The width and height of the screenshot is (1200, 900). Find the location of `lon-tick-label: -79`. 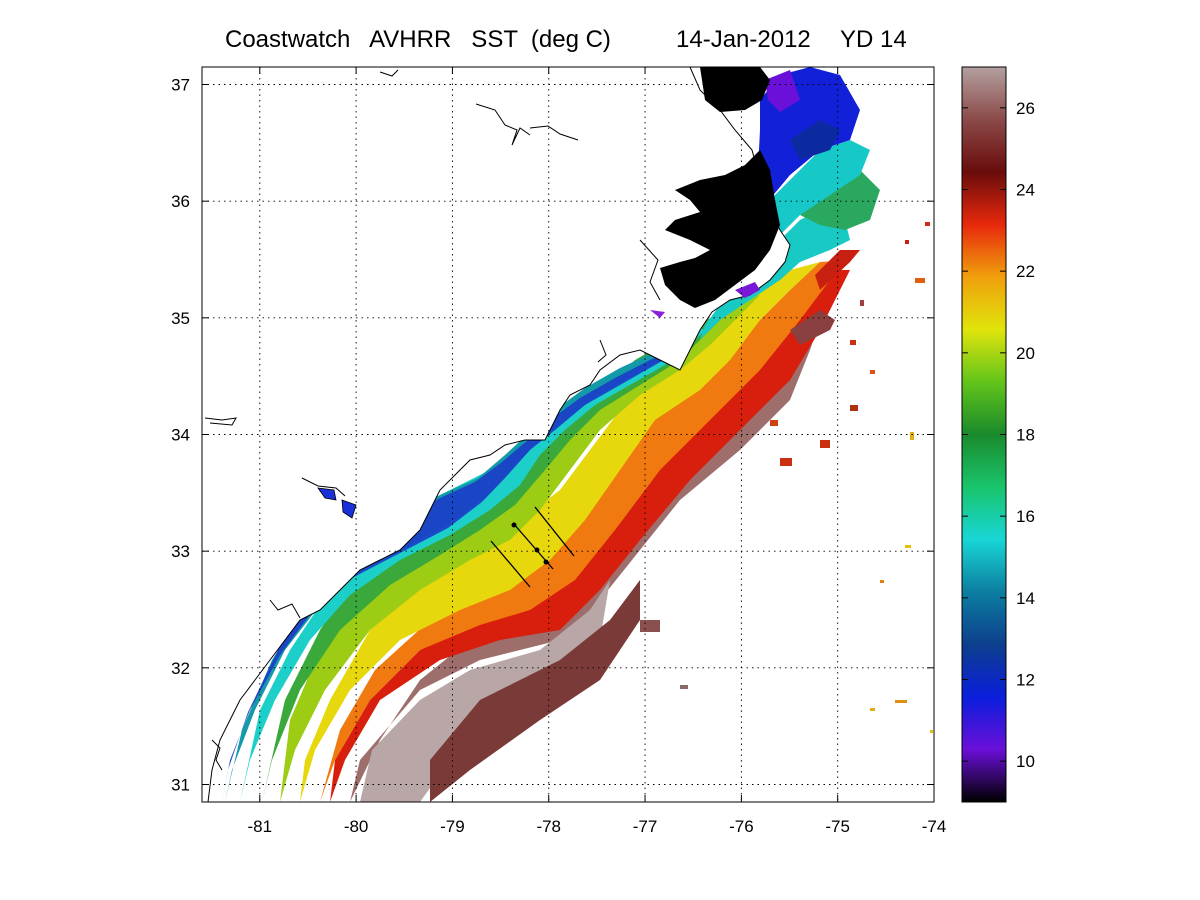

lon-tick-label: -79 is located at coordinates (452, 826).